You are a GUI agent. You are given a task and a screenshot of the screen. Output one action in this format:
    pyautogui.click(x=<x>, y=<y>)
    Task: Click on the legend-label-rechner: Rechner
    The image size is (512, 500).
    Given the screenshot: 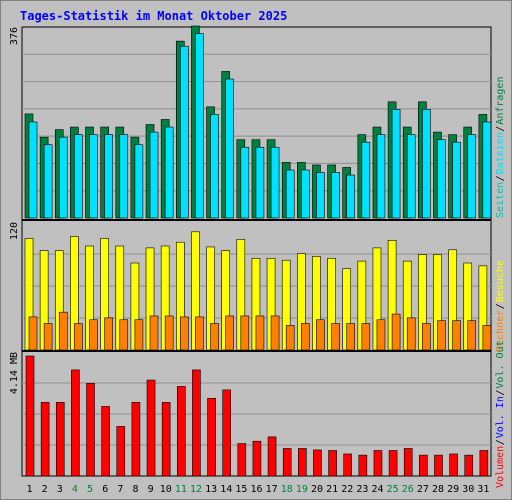 What is the action you would take?
    pyautogui.click(x=500, y=331)
    